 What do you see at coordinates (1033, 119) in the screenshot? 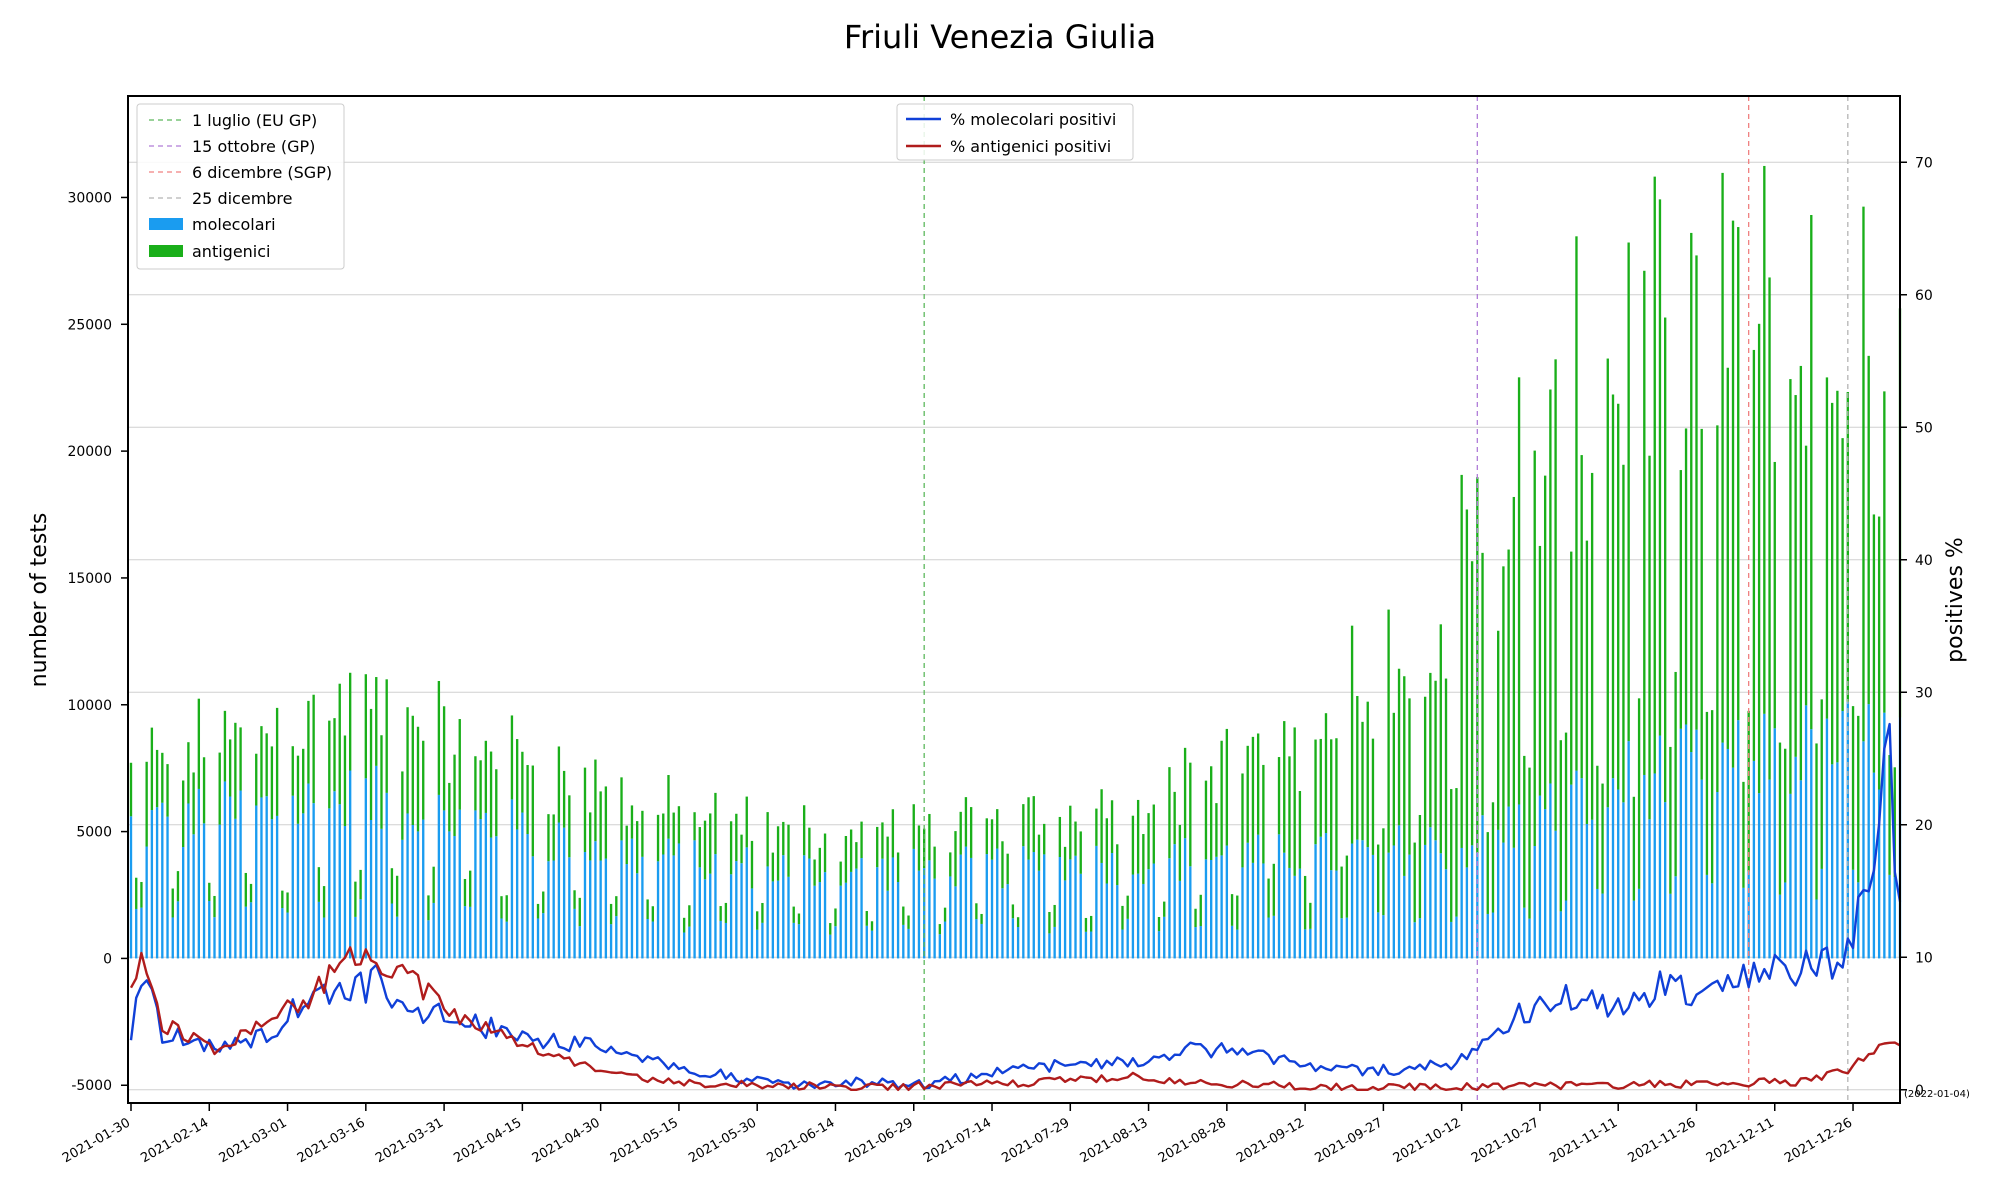
I see `legend-item-line: % molecolari positivi` at bounding box center [1033, 119].